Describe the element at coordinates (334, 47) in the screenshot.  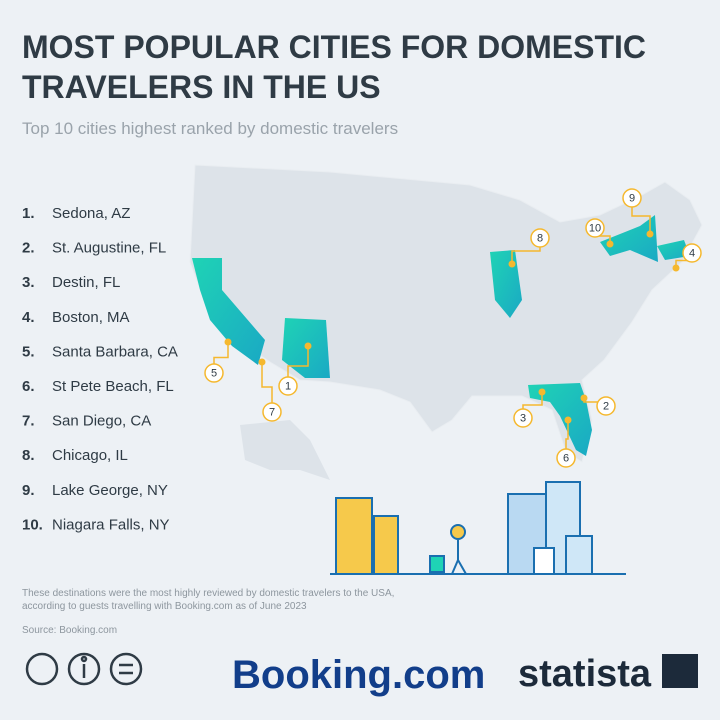
I see `title-line: MOST POPULAR CITIES FOR DOMESTIC` at that location.